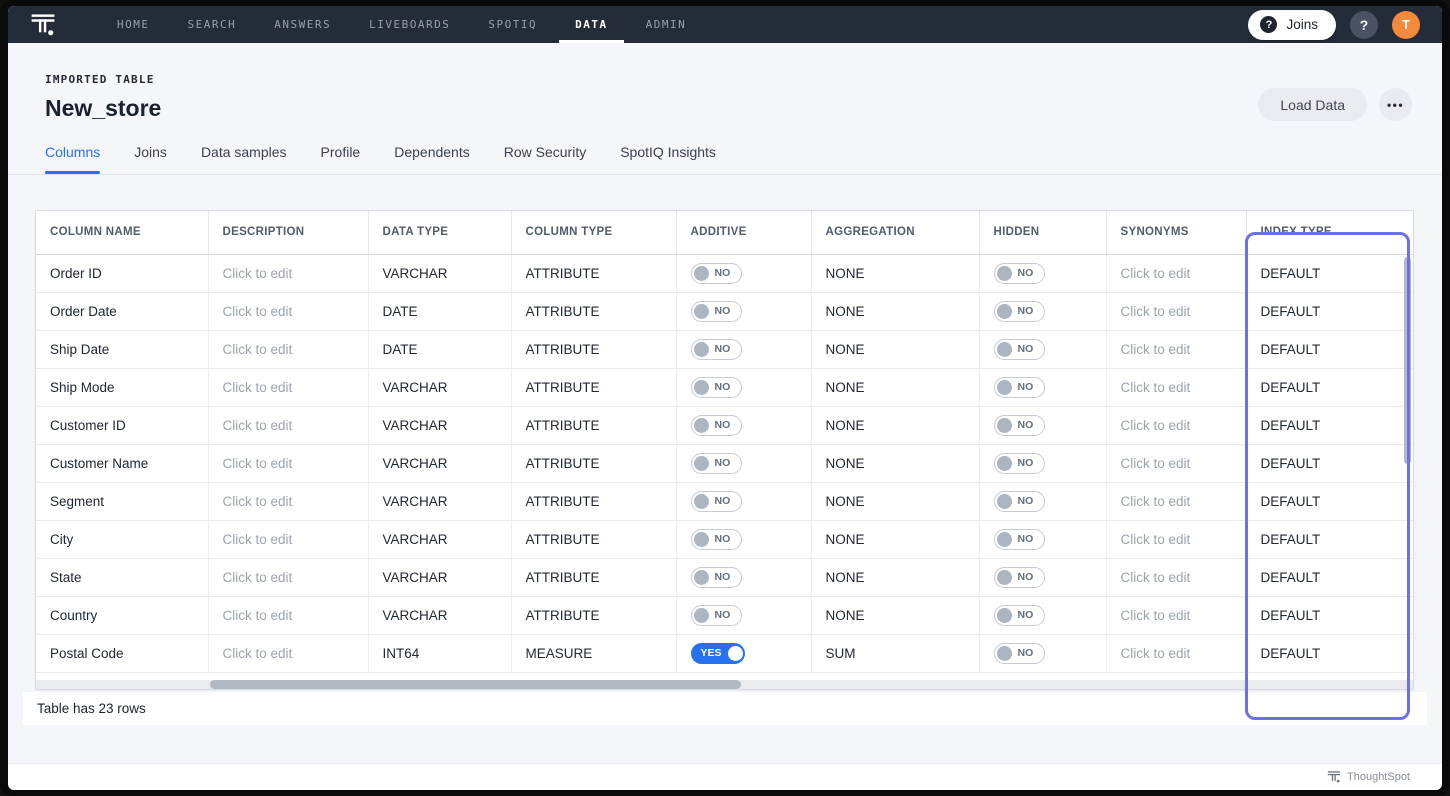 The width and height of the screenshot is (1450, 796). Describe the element at coordinates (545, 152) in the screenshot. I see `tab-row-security: Row Security` at that location.